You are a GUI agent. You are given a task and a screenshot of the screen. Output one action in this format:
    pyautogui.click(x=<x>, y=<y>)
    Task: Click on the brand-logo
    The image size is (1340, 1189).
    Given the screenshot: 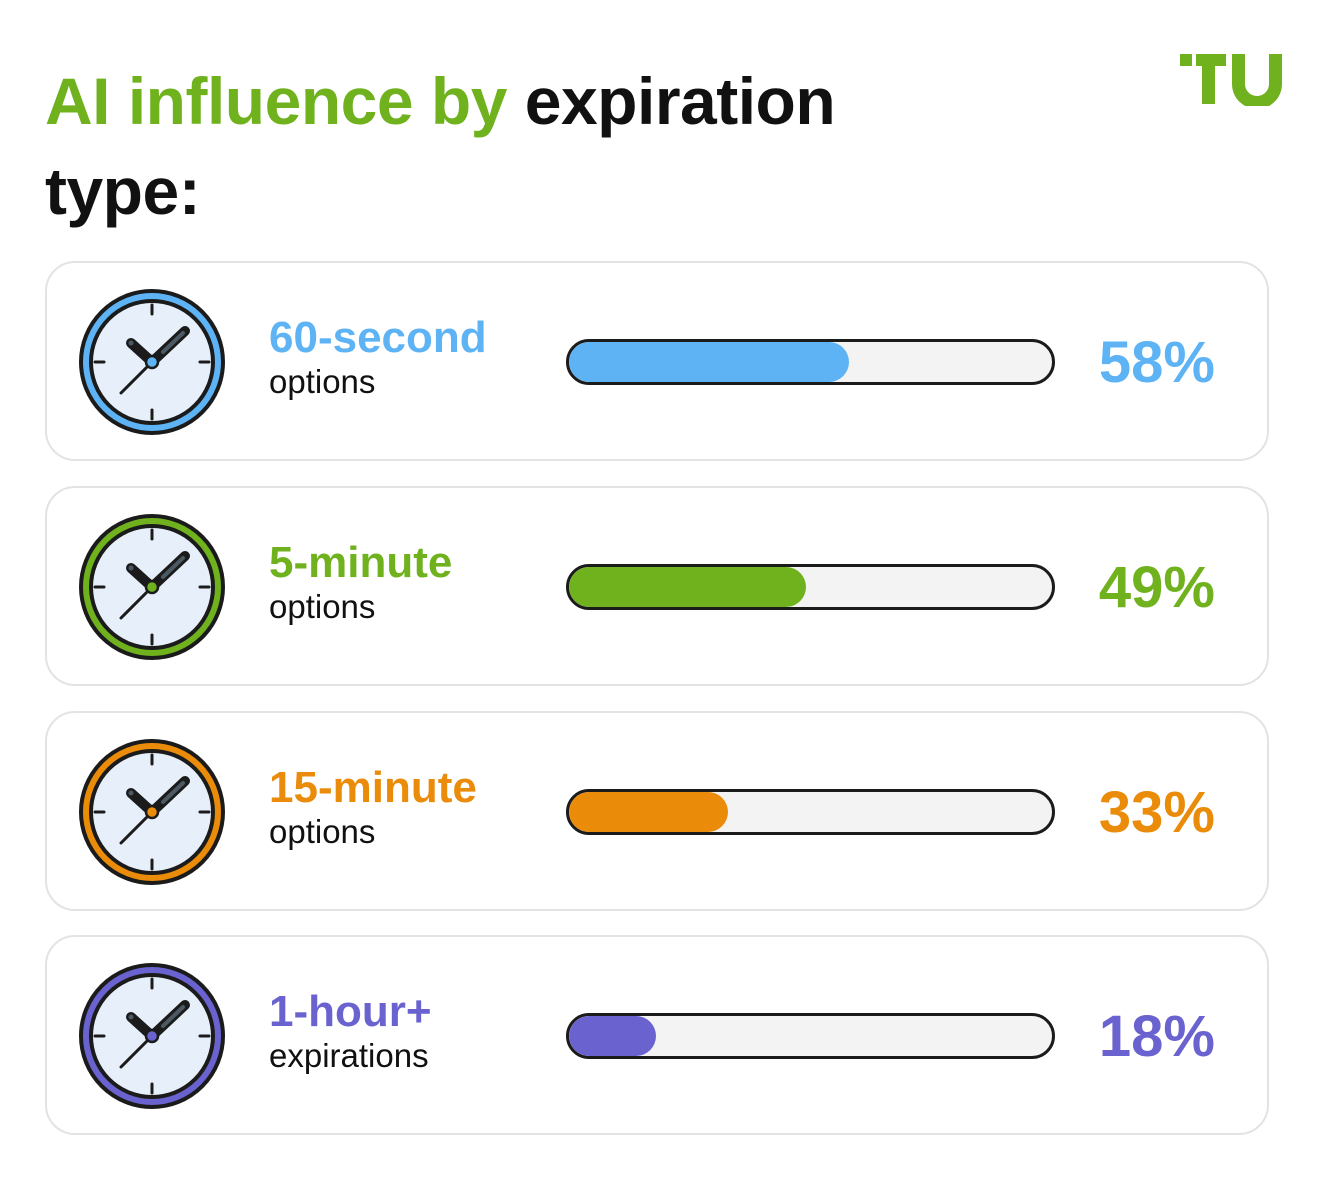 What is the action you would take?
    pyautogui.click(x=1231, y=80)
    